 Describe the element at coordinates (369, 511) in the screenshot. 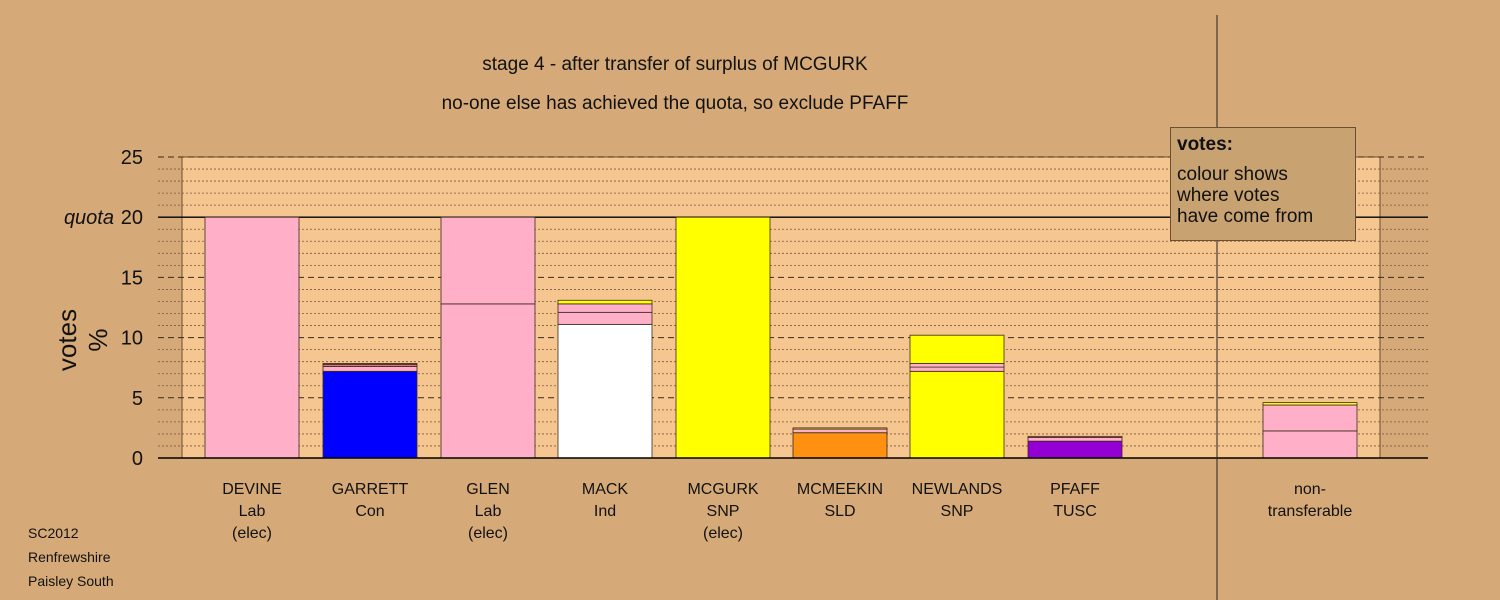

I see `x-tick-label: Con` at that location.